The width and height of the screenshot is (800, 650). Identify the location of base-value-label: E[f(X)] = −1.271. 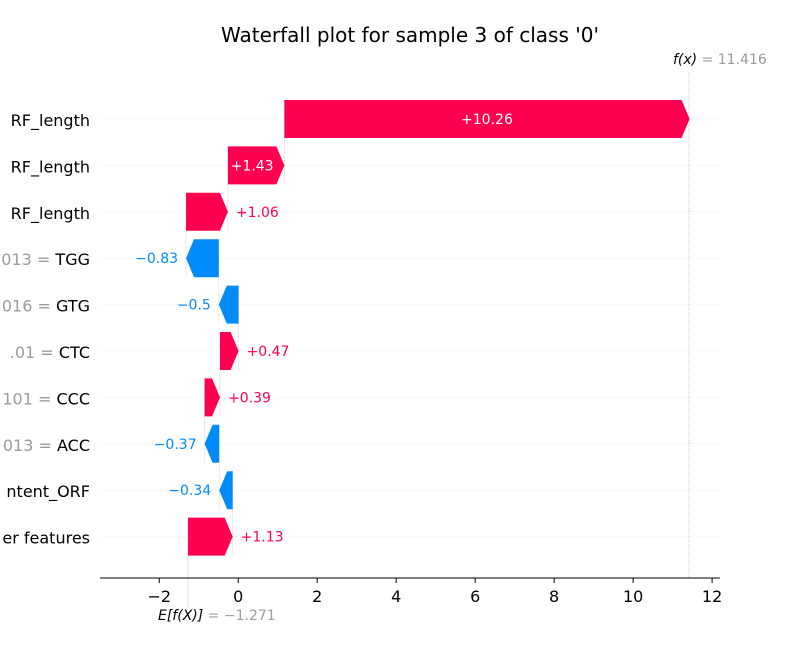
(217, 616).